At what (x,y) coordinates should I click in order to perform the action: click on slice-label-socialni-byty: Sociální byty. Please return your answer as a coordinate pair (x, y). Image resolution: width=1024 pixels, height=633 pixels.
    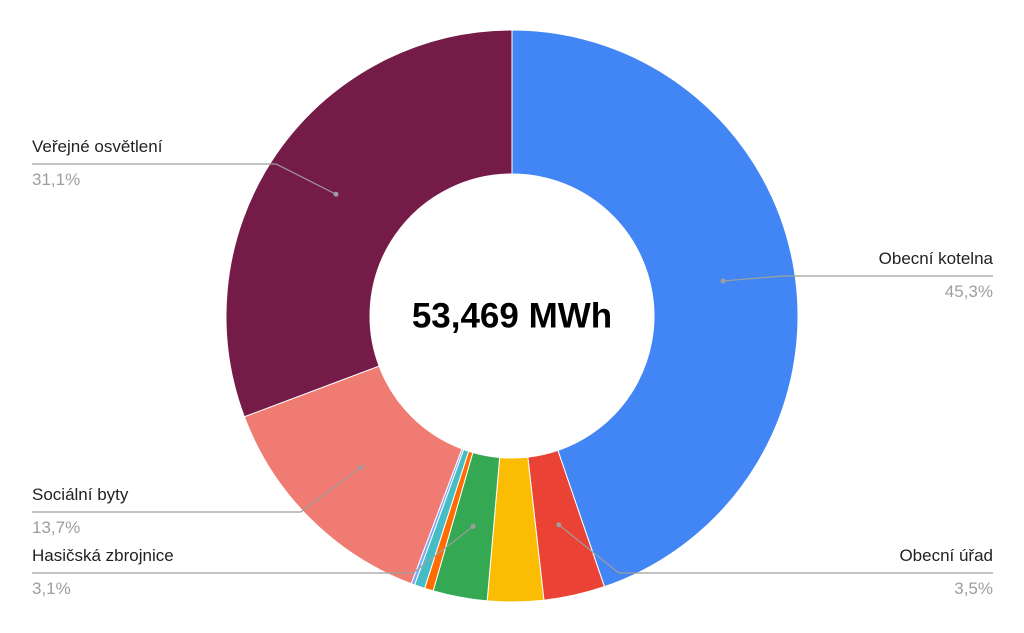
    Looking at the image, I should click on (80, 494).